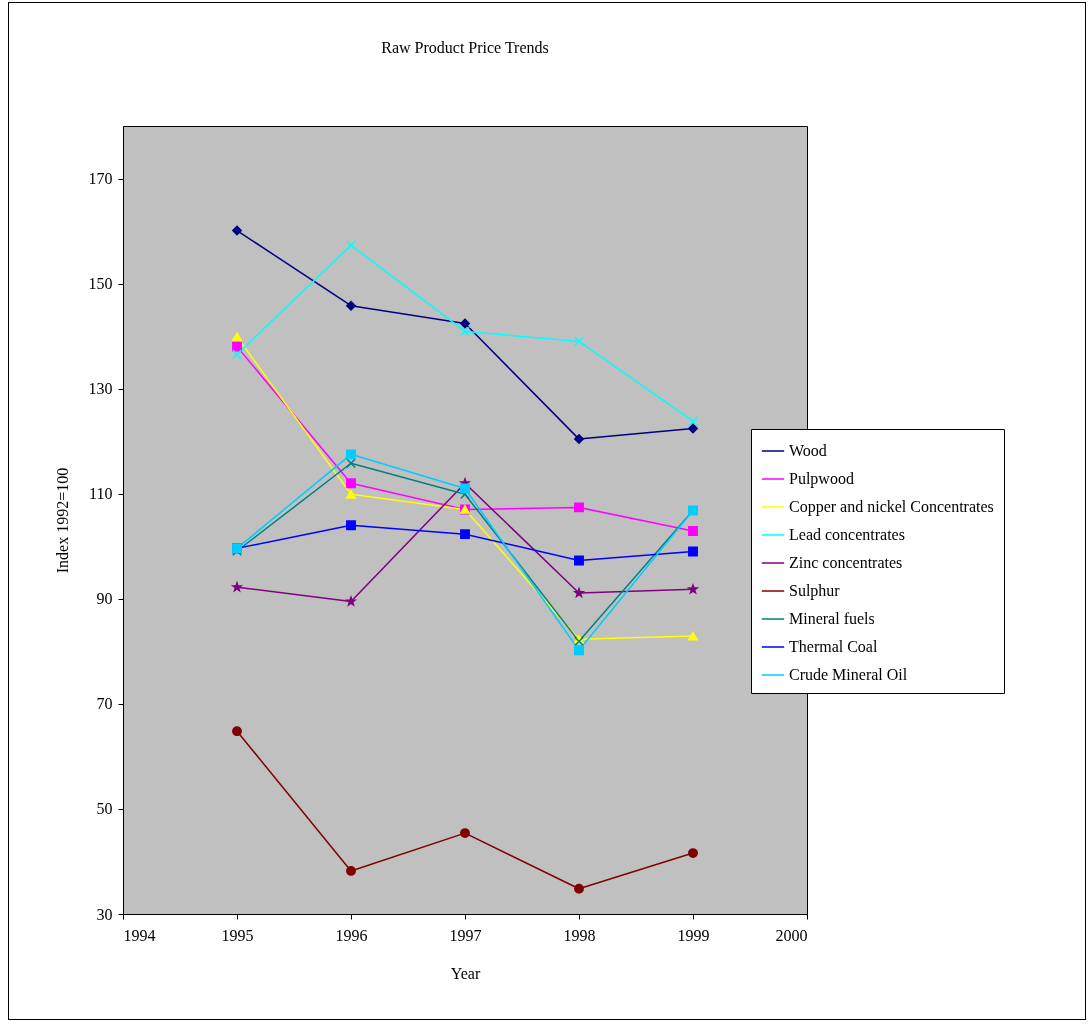 Image resolution: width=1092 pixels, height=1028 pixels. I want to click on legend-label: Zinc concentrates, so click(846, 562).